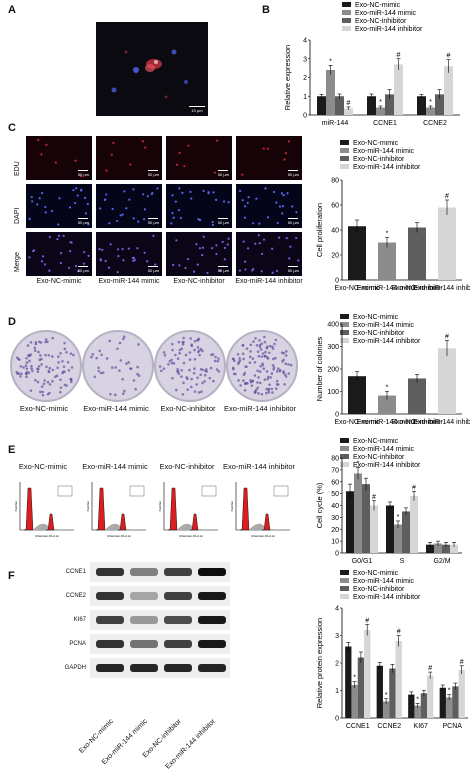 The width and height of the screenshot is (474, 772). What do you see at coordinates (43, 466) in the screenshot?
I see `panel-e-column-label: Exo-NC-mimic` at bounding box center [43, 466].